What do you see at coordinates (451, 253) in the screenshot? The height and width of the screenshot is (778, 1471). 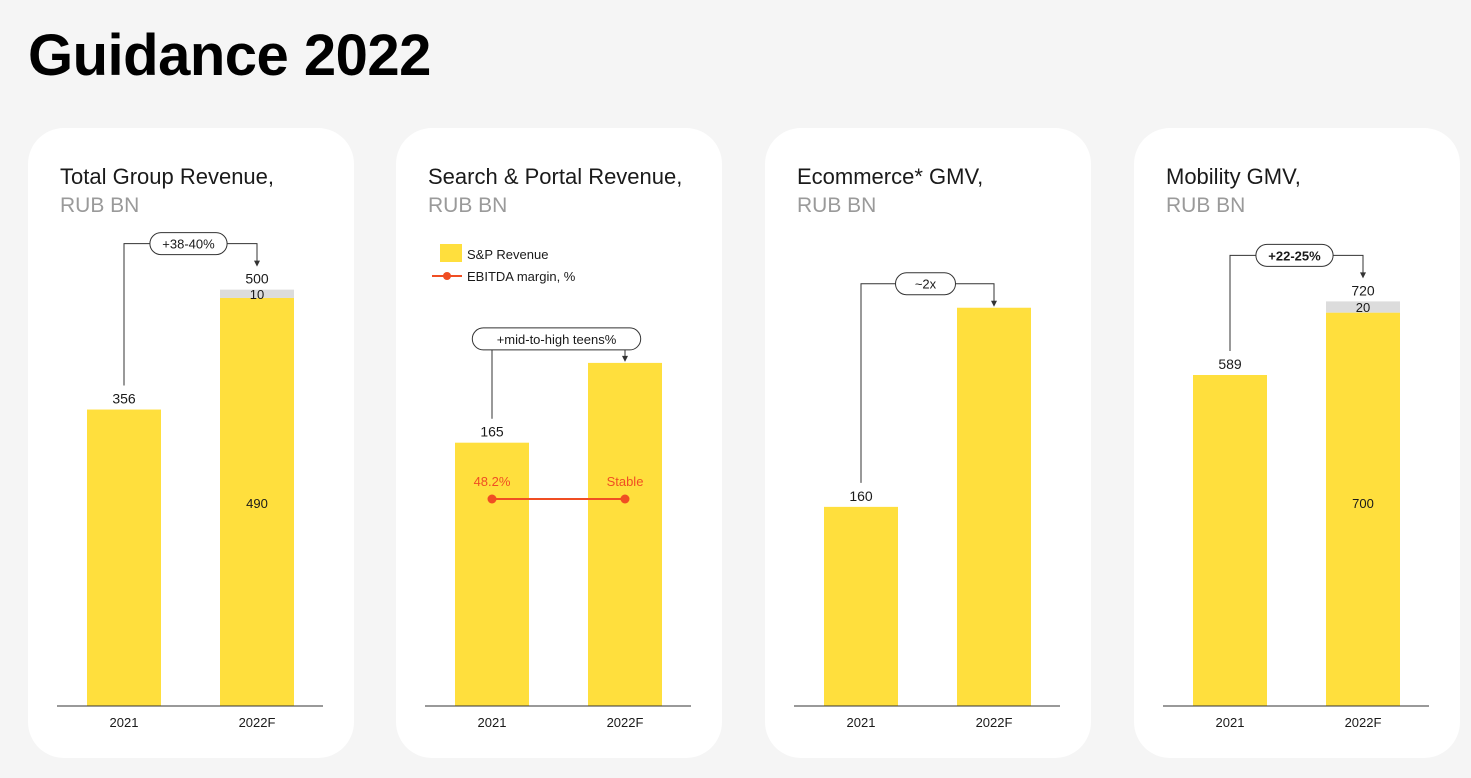 I see `legend-bar-swatch` at bounding box center [451, 253].